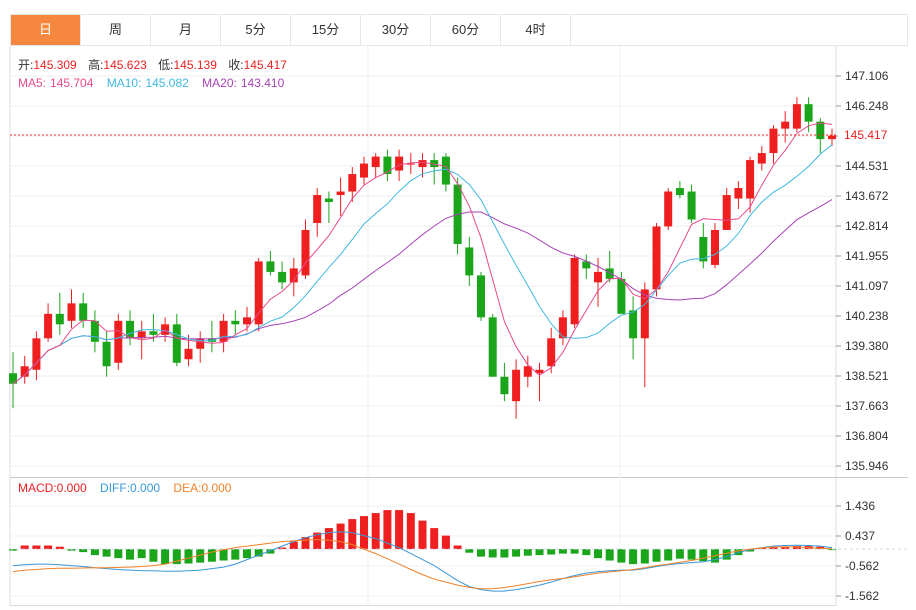 The image size is (916, 610). Describe the element at coordinates (867, 406) in the screenshot. I see `price-tick-label: 137.663` at that location.